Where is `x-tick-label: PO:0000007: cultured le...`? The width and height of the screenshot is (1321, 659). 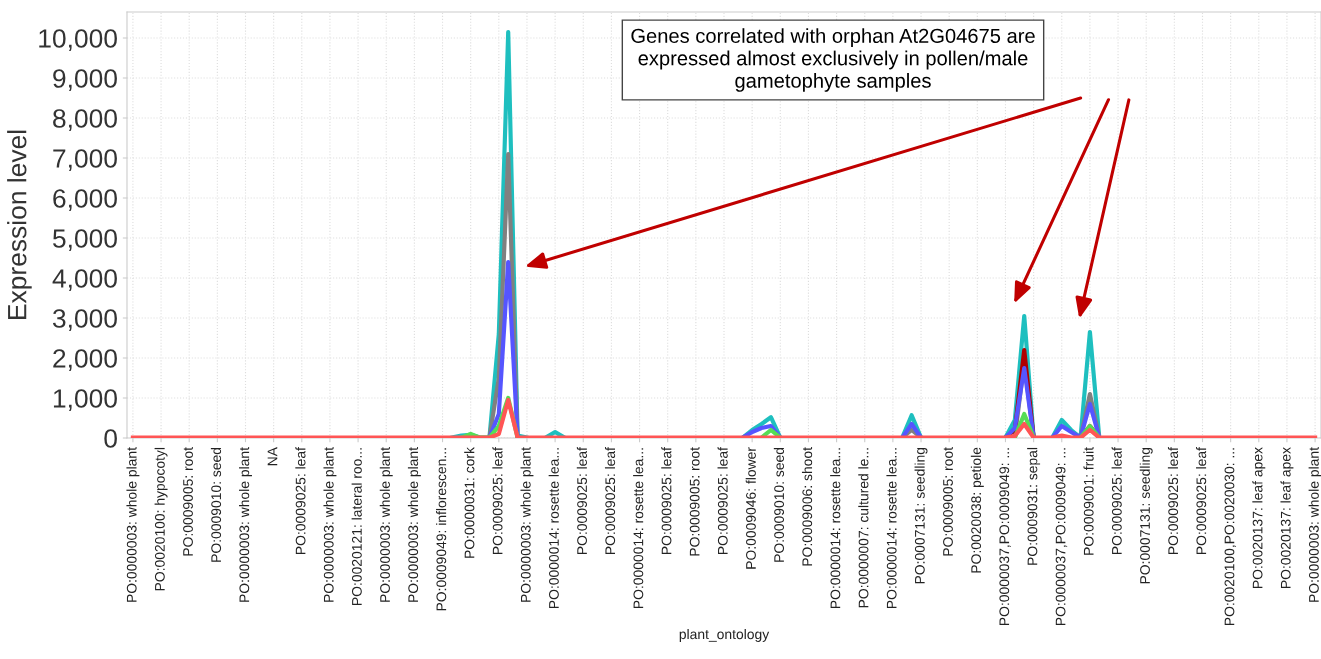
x-tick-label: PO:0000007: cultured le... is located at coordinates (863, 528).